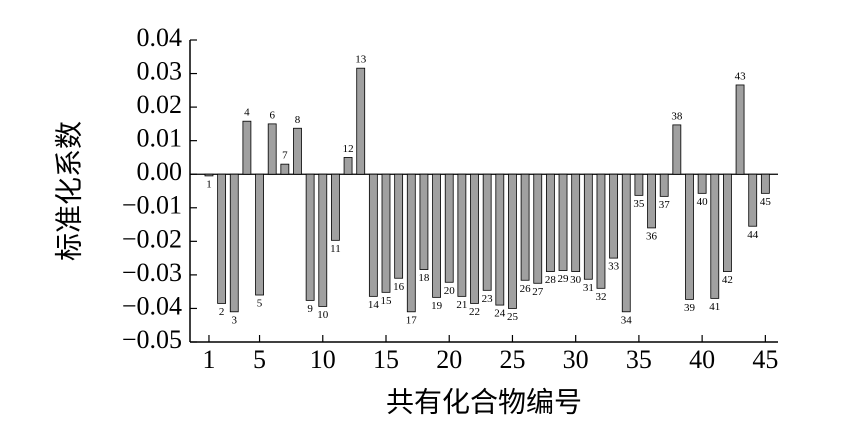 Image resolution: width=861 pixels, height=433 pixels. I want to click on bar-label: 17, so click(412, 320).